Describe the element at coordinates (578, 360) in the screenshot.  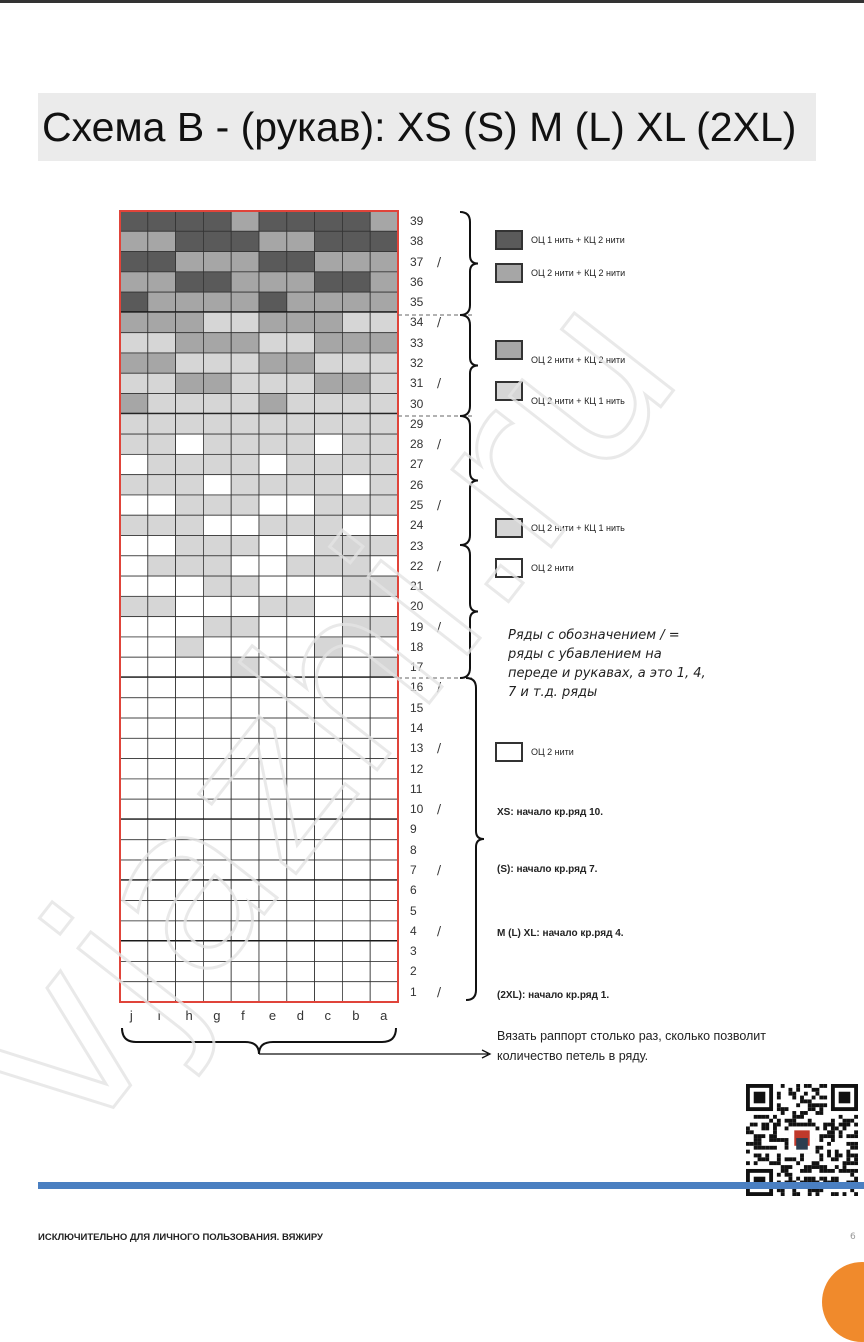
I see `legend-label: ОЦ 2 нити + КЦ 2 нити` at that location.